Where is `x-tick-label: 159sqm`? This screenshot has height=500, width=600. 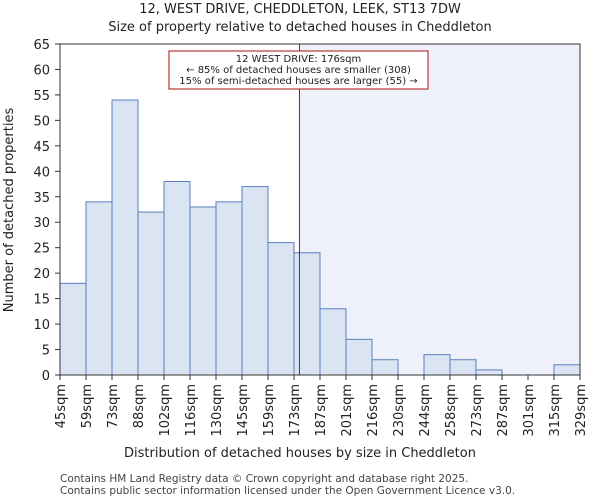 x-tick-label: 159sqm is located at coordinates (269, 410).